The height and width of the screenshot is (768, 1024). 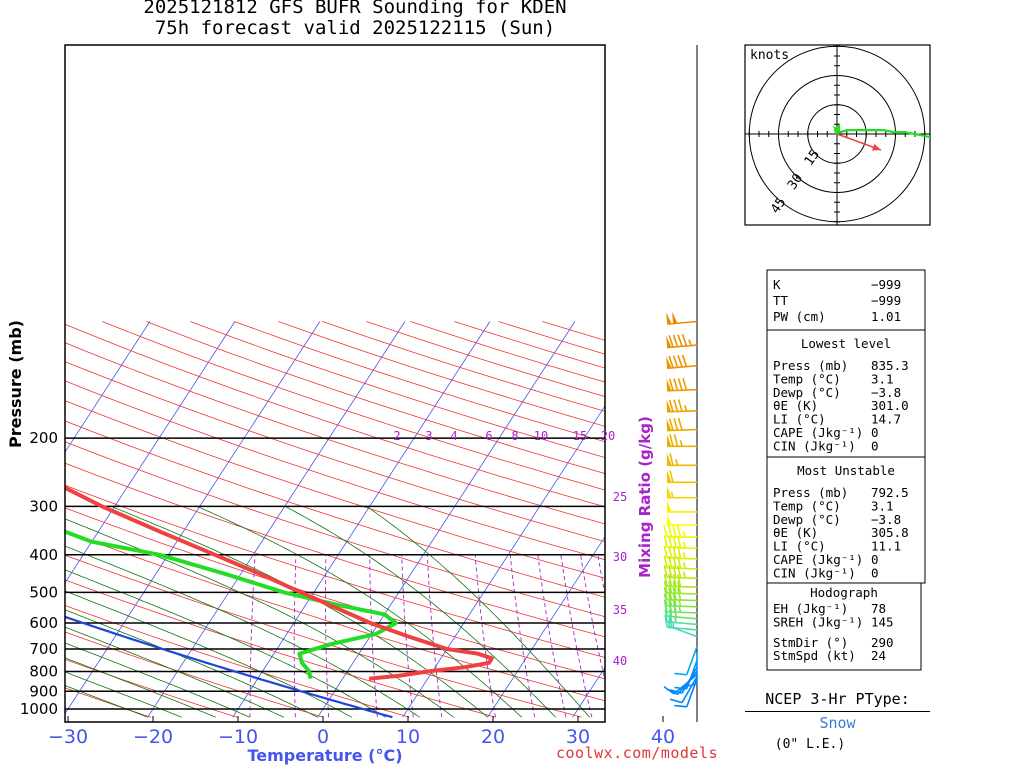 I want to click on temperature-tick-label: 10, so click(x=408, y=737).